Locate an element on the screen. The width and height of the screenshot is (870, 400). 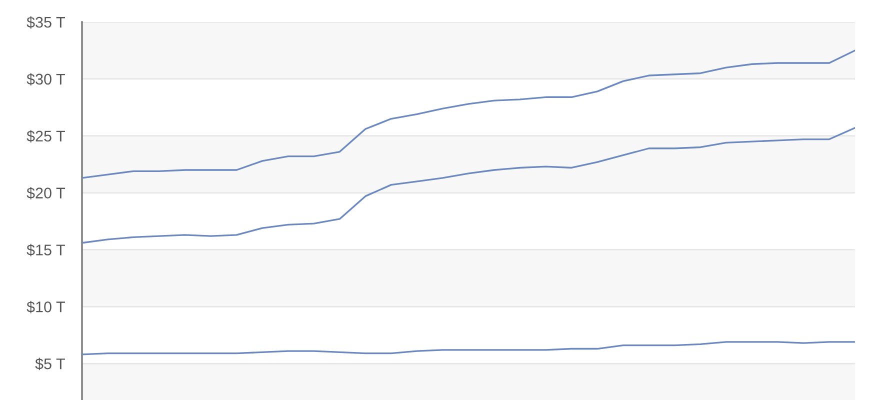
y-tick-label: $15 T is located at coordinates (45, 250).